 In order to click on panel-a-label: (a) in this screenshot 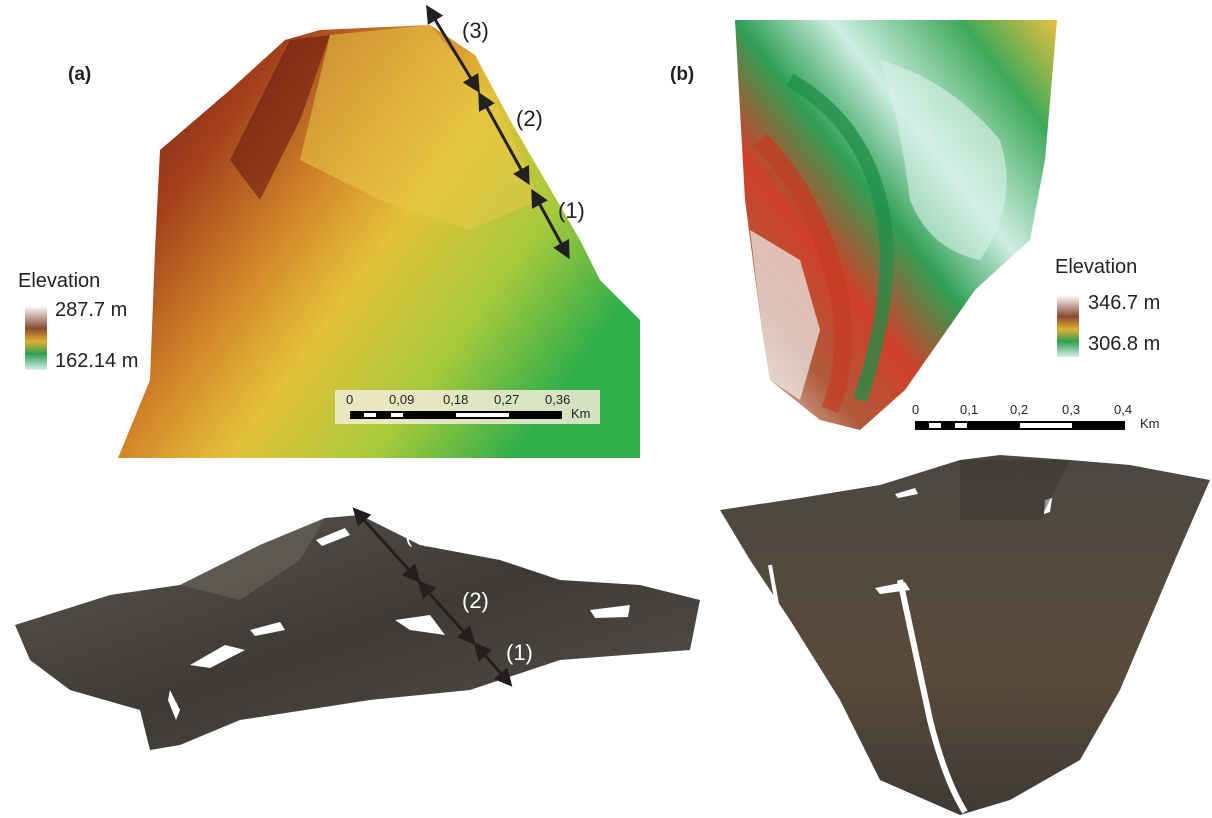, I will do `click(80, 74)`.